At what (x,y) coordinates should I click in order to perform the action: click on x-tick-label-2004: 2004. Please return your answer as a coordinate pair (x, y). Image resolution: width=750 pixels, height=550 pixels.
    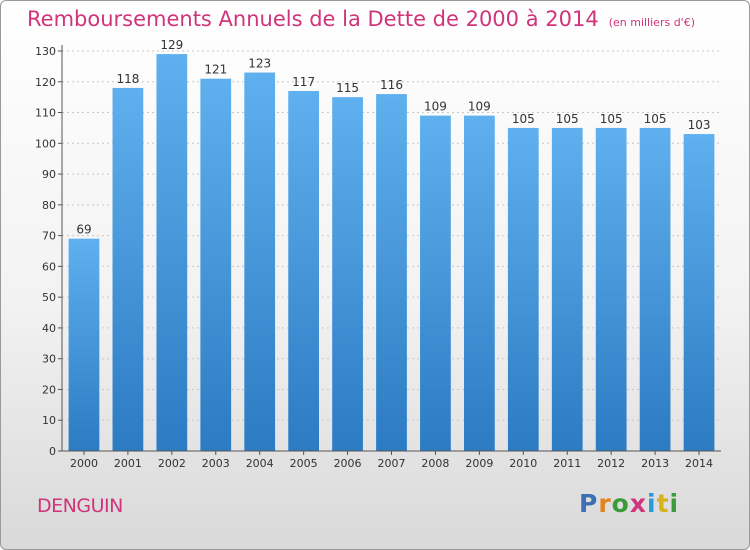
    Looking at the image, I should click on (260, 463).